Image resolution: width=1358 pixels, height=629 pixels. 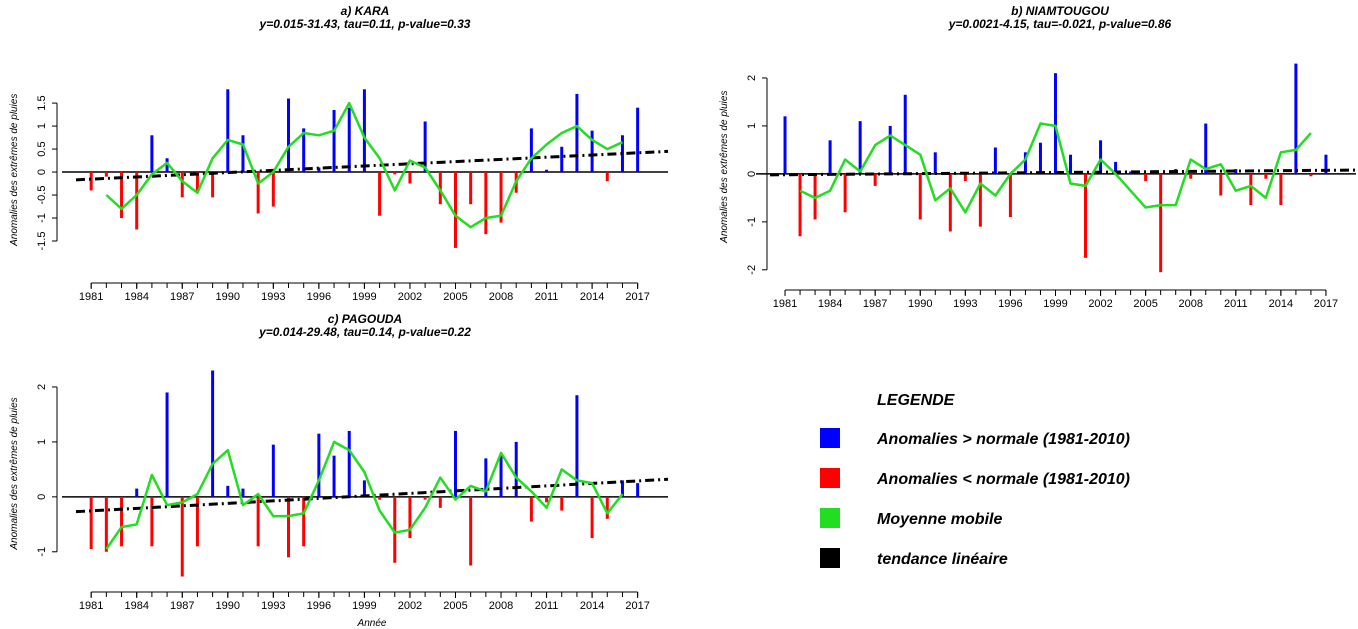 What do you see at coordinates (942, 559) in the screenshot?
I see `legend-label: tendance linéaire` at bounding box center [942, 559].